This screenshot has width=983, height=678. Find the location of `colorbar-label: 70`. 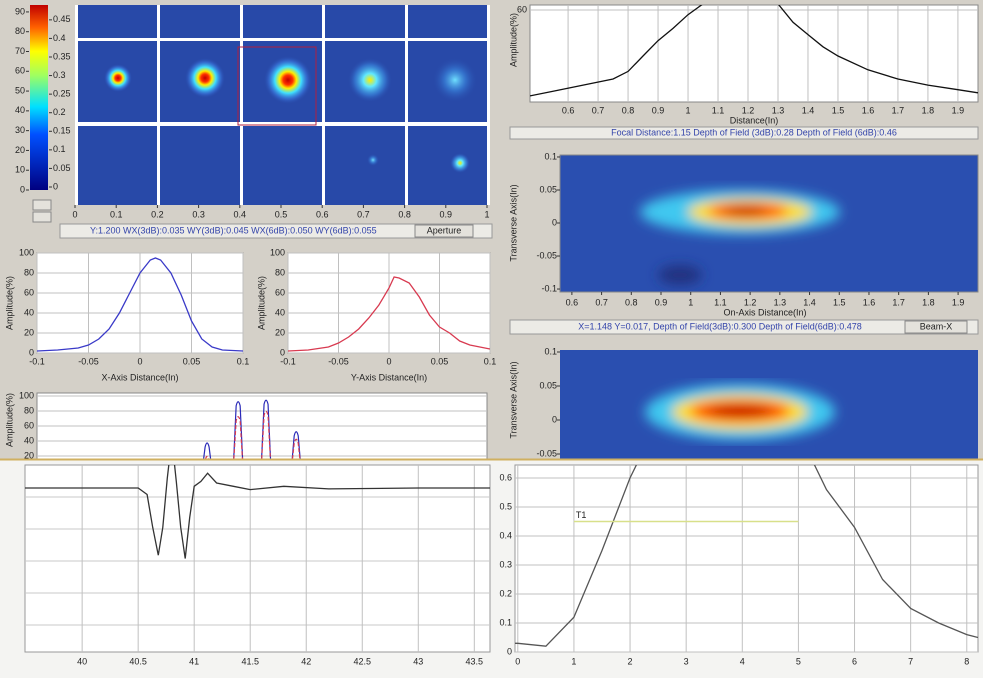

colorbar-label: 70 is located at coordinates (20, 51).